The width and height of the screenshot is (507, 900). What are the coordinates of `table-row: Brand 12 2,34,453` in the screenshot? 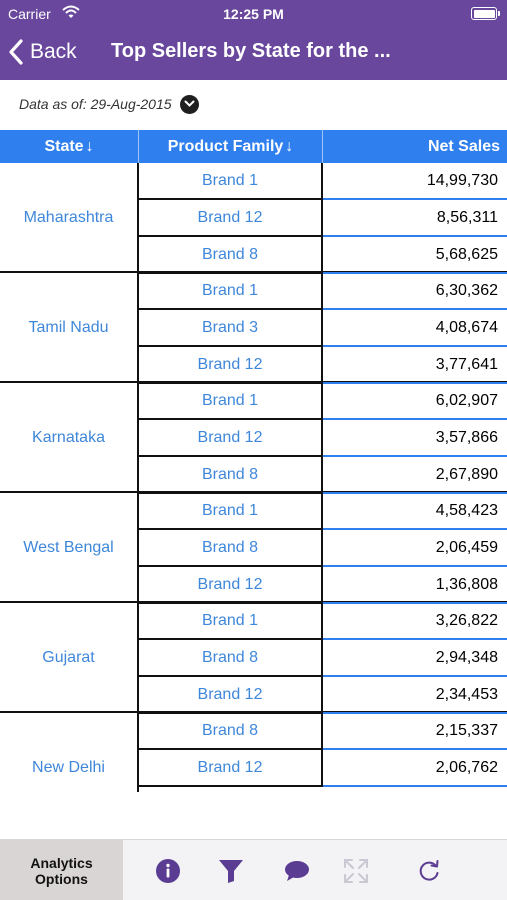 It's located at (323, 695).